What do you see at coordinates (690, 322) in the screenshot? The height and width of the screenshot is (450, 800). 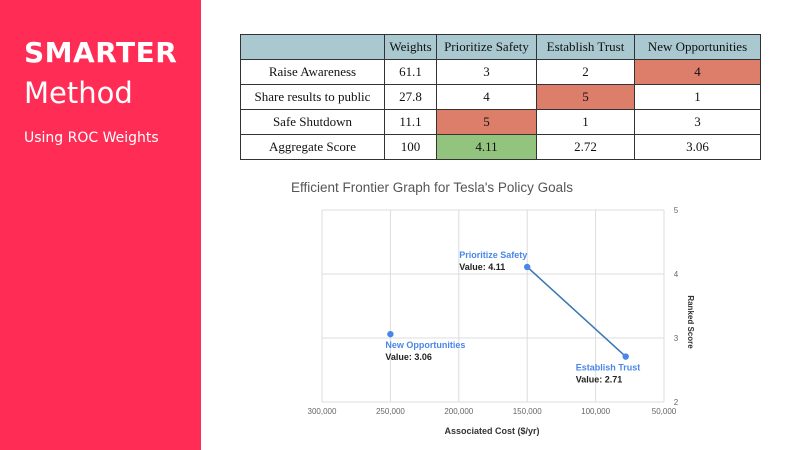 I see `y-axis-label: Ranked Score` at bounding box center [690, 322].